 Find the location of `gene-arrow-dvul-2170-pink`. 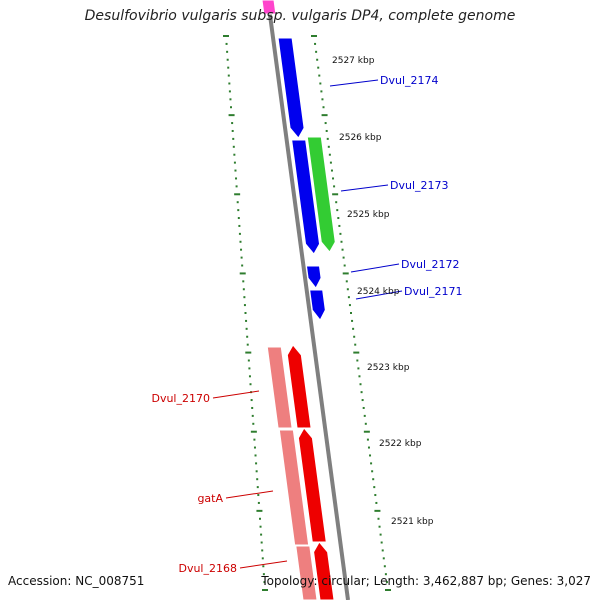

gene-arrow-dvul-2170-pink is located at coordinates (279, 387).